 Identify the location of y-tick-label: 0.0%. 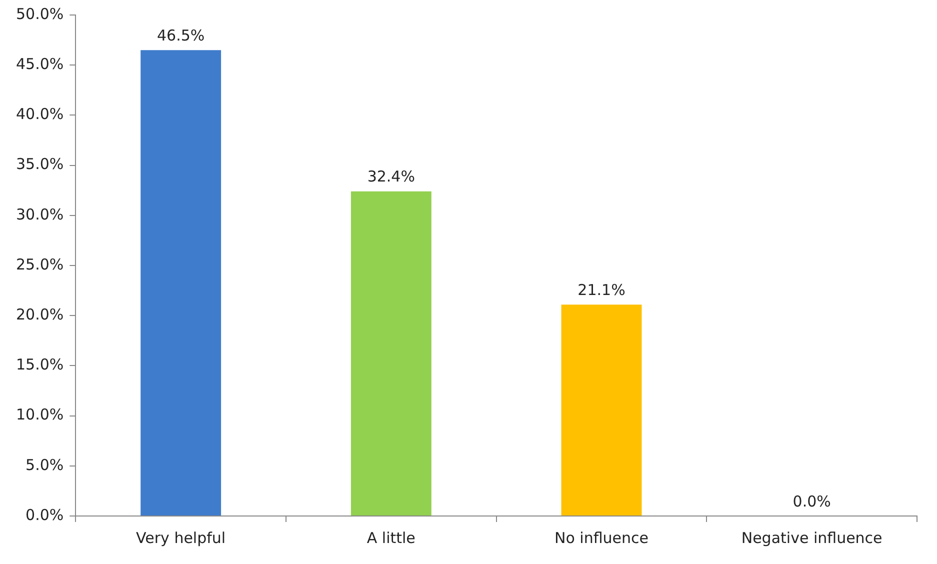
(45, 515).